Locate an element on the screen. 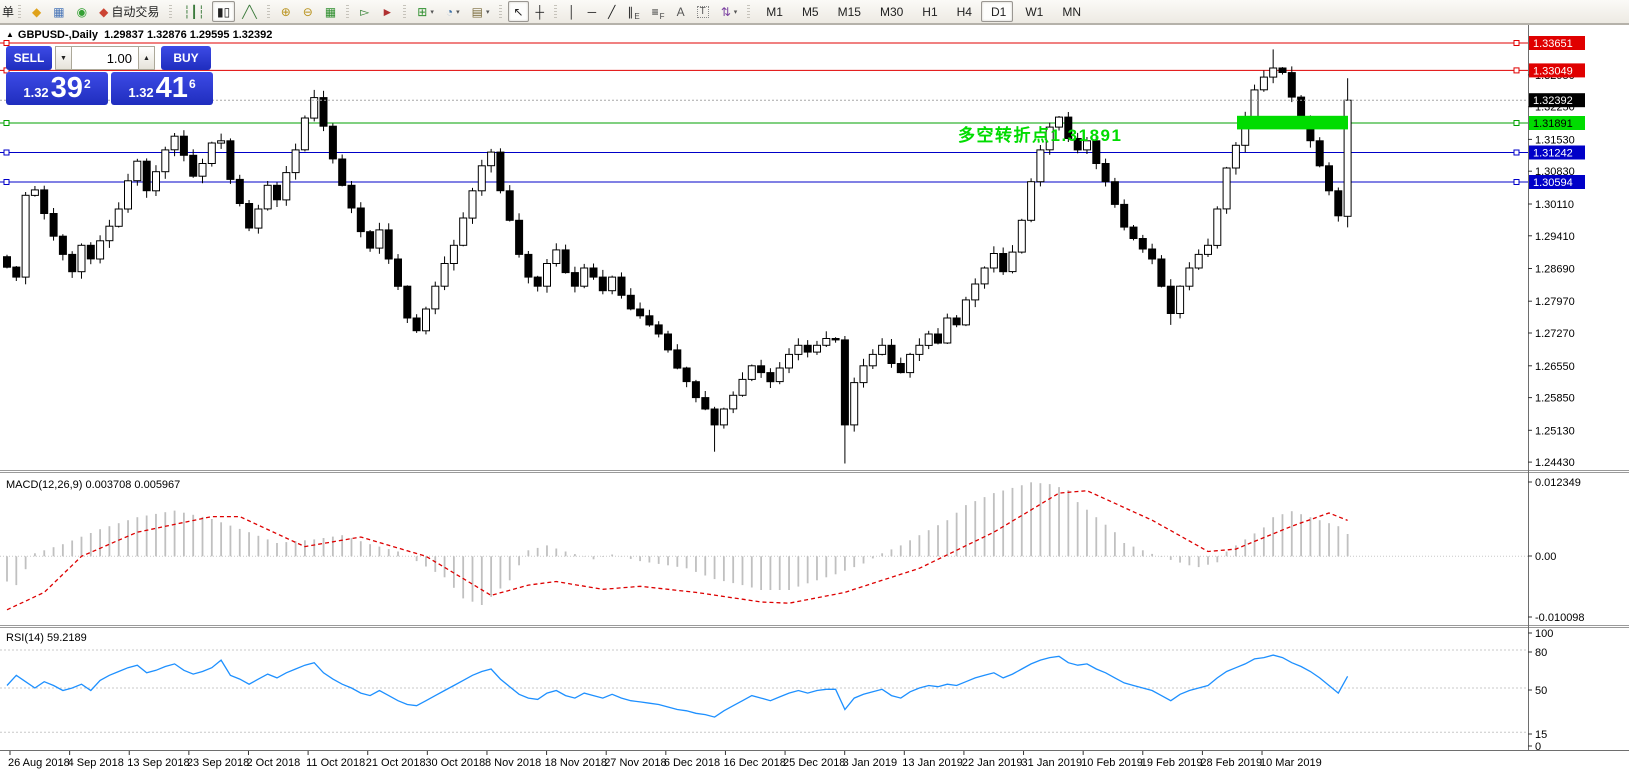  indicators-icon-button: ⊞ ▾ is located at coordinates (425, 11).